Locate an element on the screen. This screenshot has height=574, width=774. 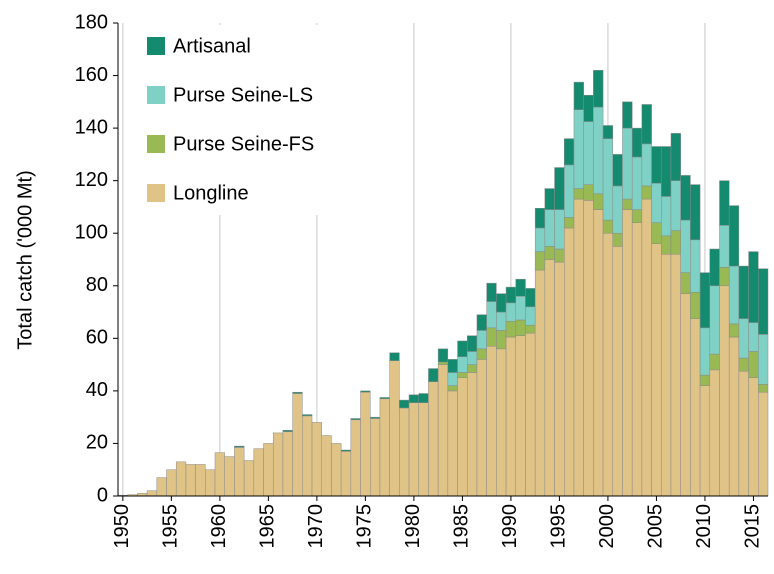
y-tick-label: 140 is located at coordinates (91, 127).